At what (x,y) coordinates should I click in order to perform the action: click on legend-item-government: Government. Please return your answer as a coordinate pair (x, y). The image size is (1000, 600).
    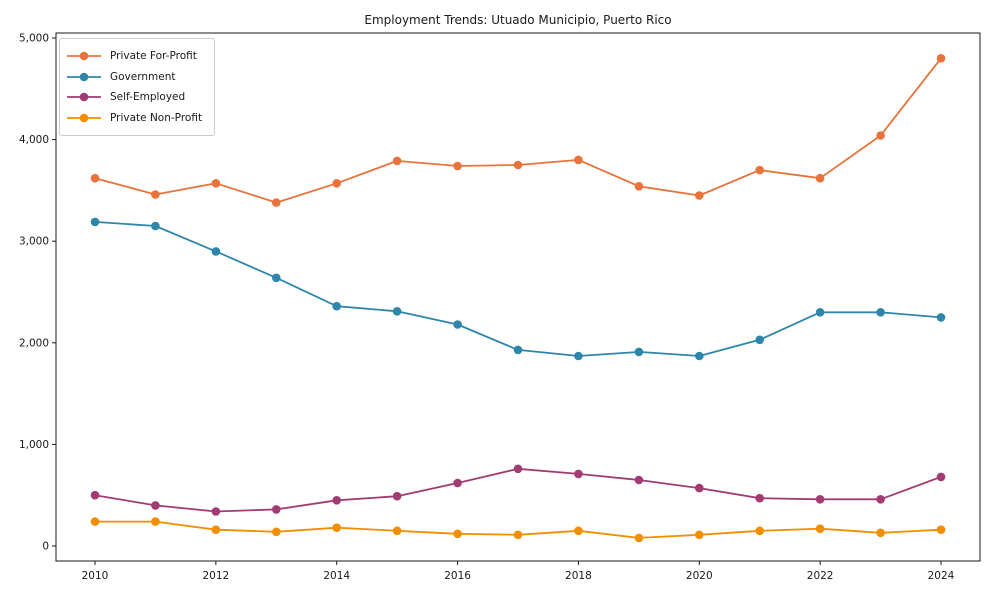
    Looking at the image, I should click on (134, 77).